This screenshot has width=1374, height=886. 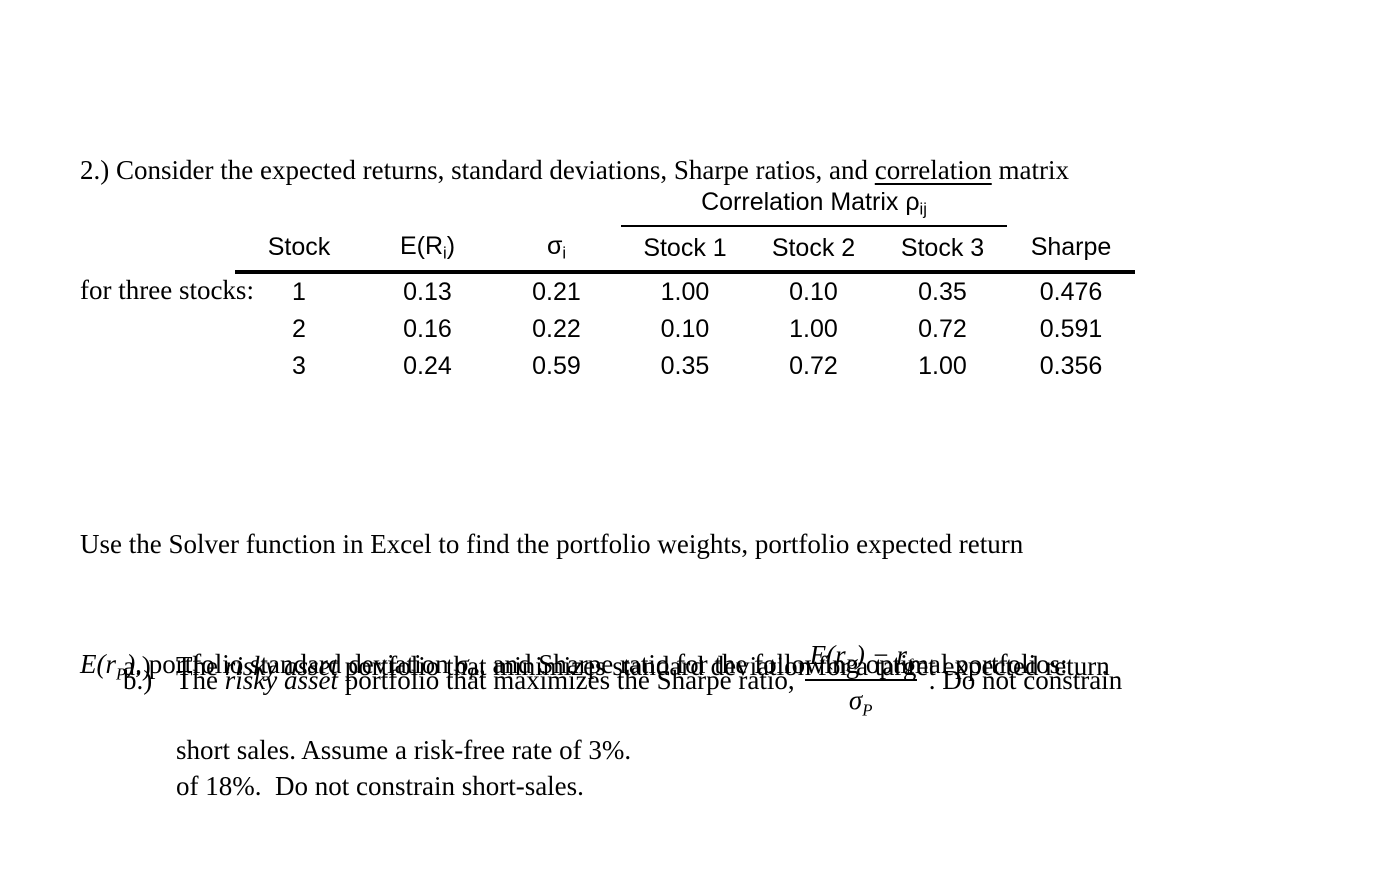 I want to click on underlined-word: correlation, so click(x=933, y=170).